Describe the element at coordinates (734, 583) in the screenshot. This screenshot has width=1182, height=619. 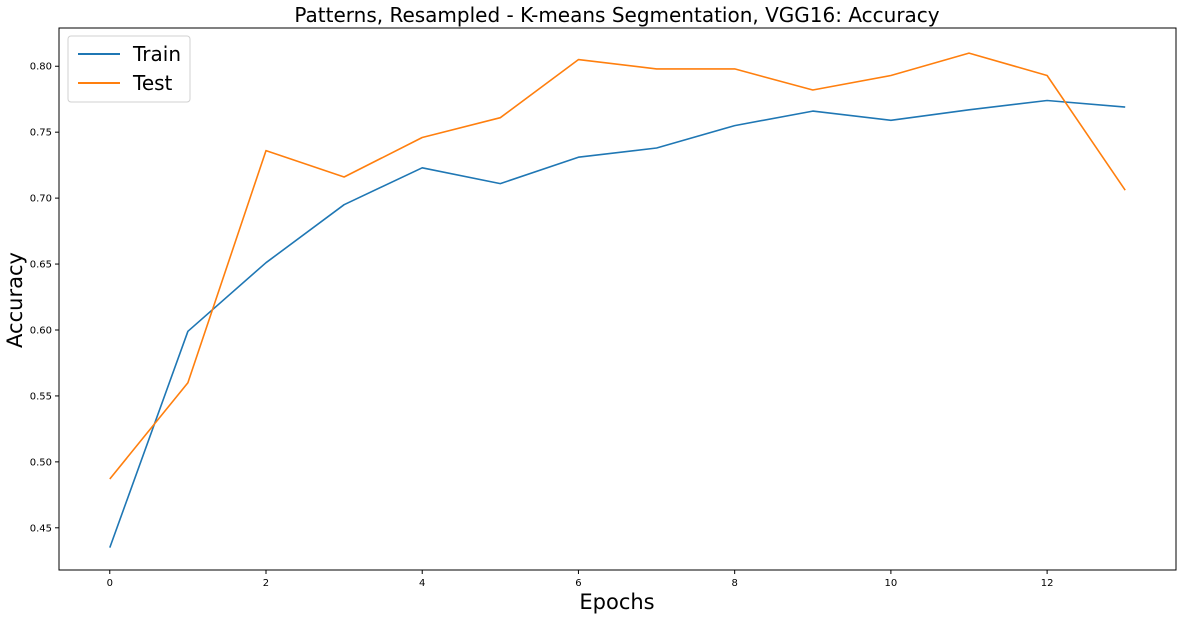
I see `x-tick-label: 8` at that location.